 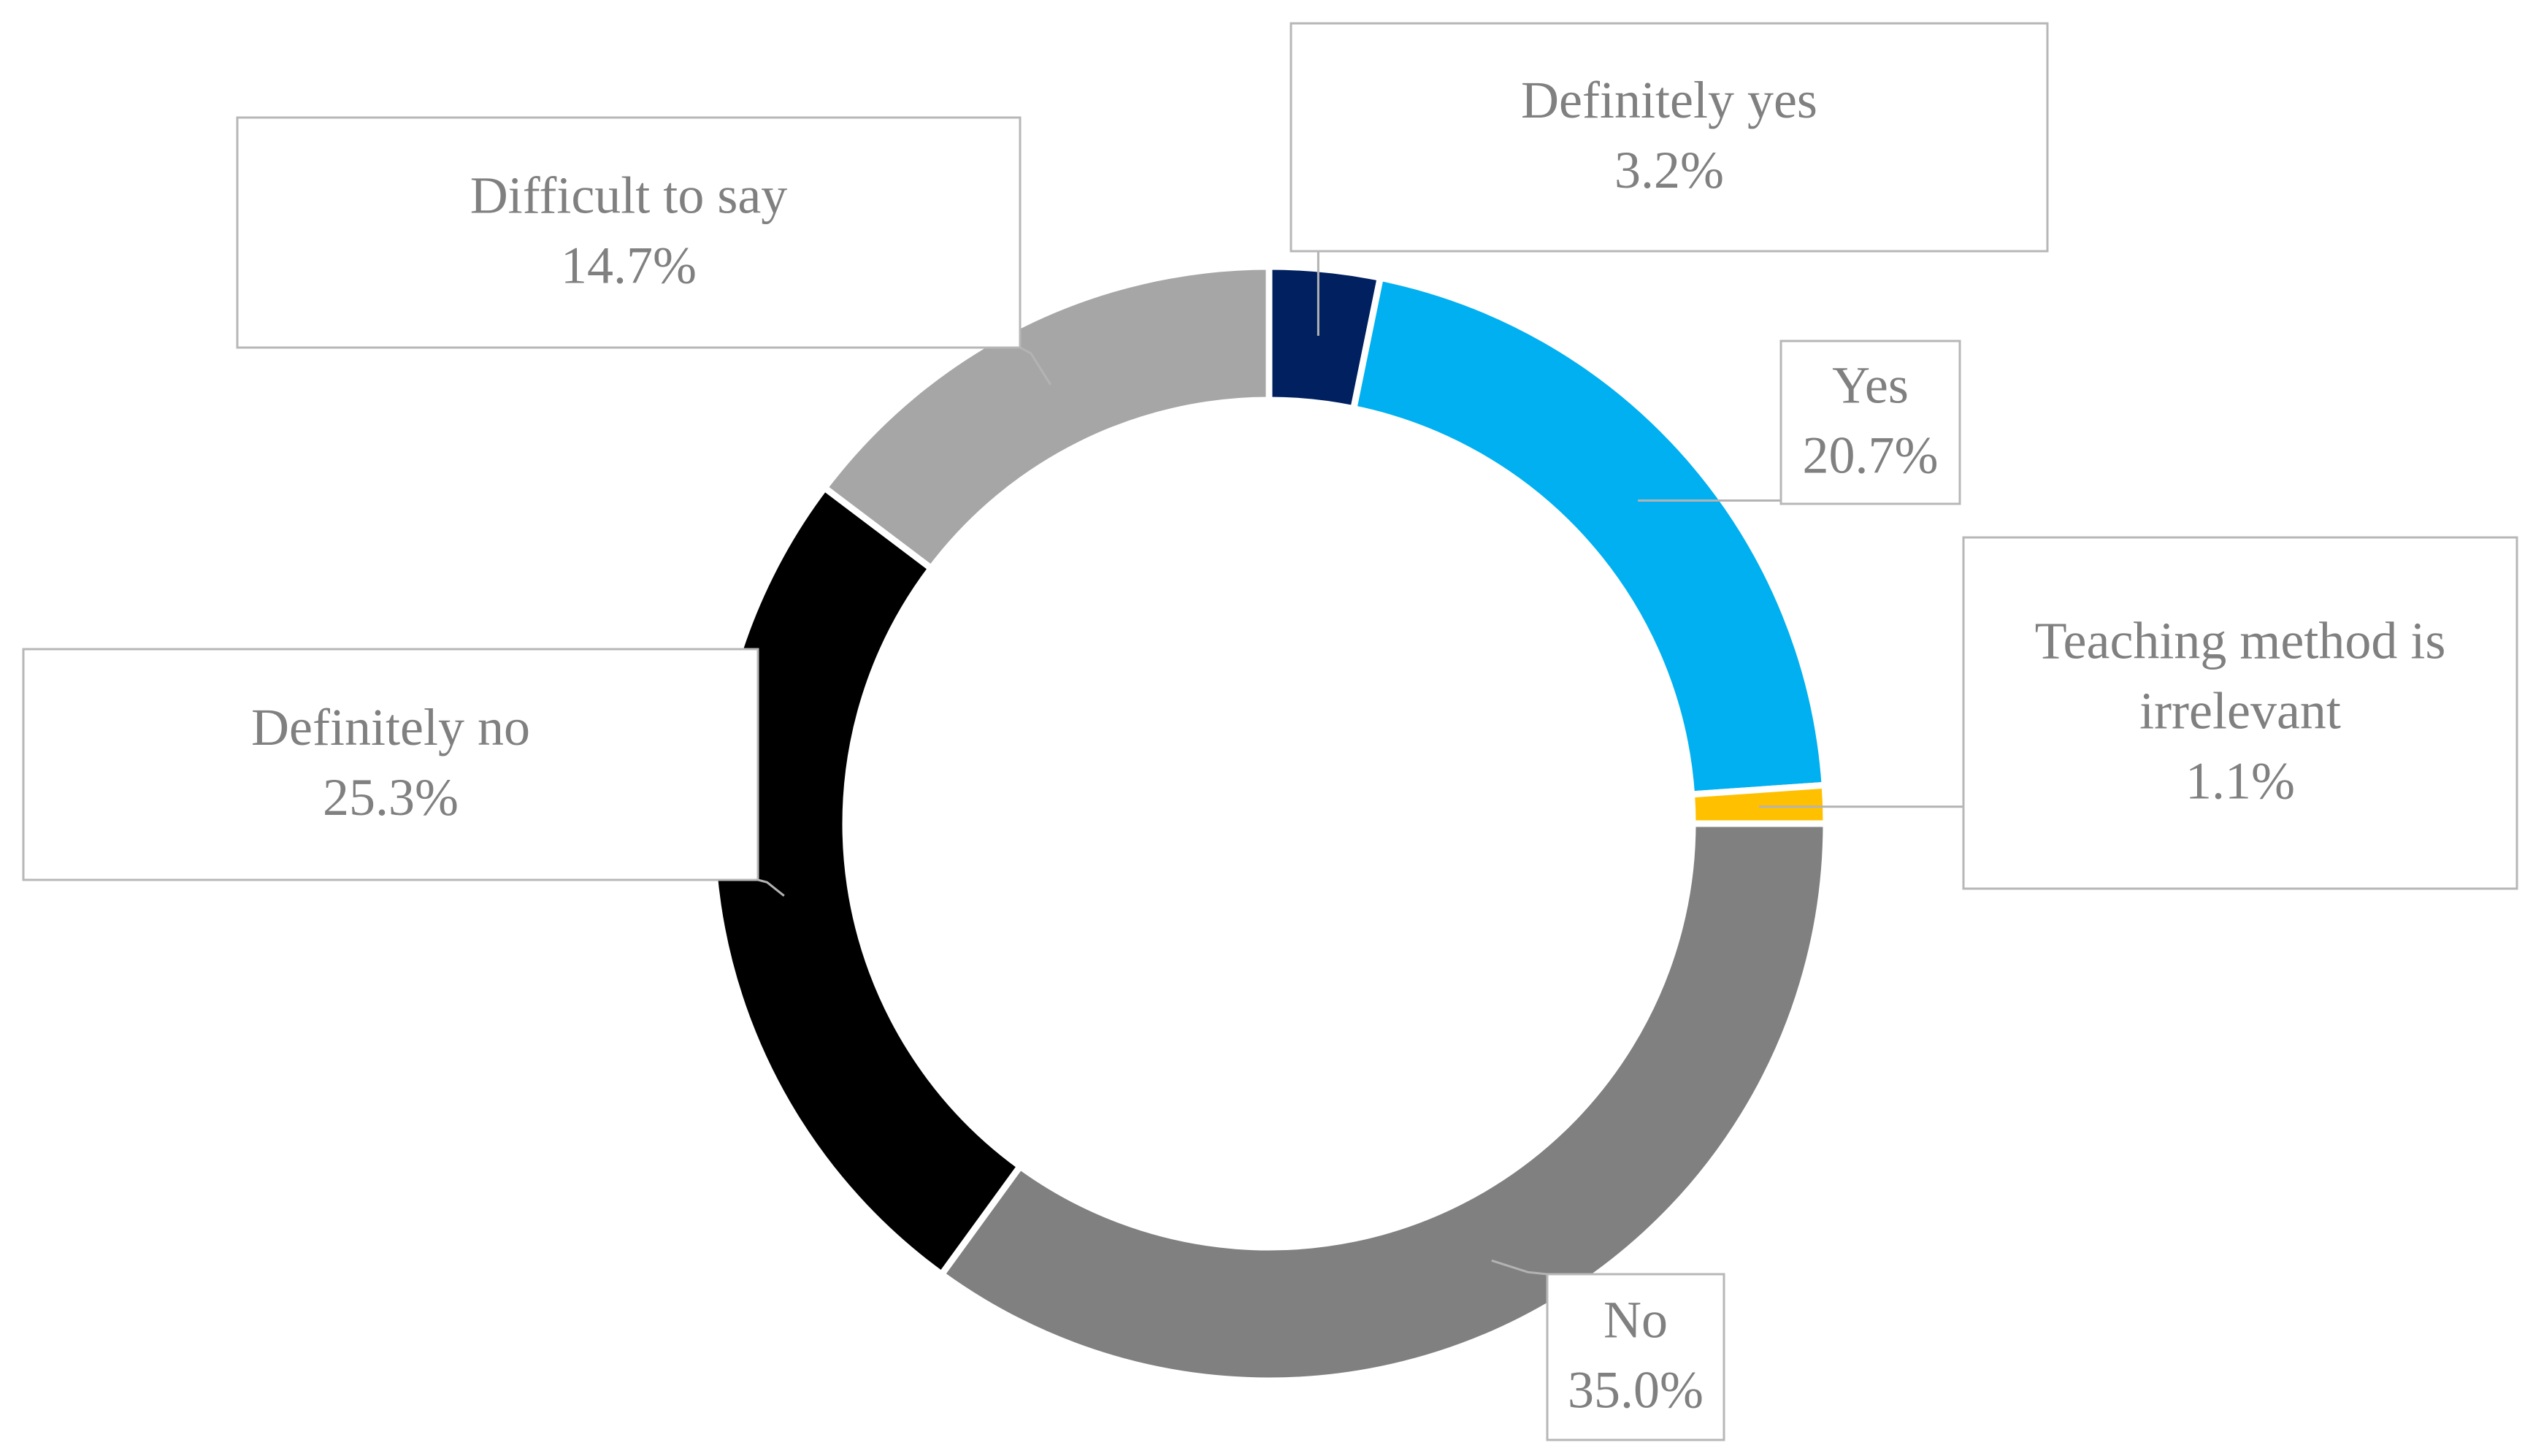 I want to click on category-label-no: No, so click(x=1636, y=1320).